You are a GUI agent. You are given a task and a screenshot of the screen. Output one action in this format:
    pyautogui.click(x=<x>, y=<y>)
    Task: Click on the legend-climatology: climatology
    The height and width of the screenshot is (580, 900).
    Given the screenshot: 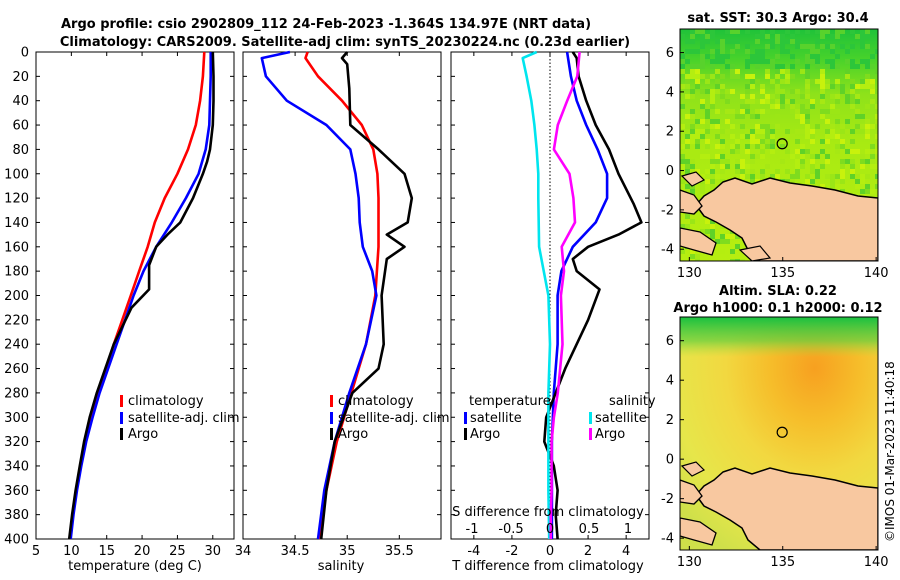 What is the action you would take?
    pyautogui.click(x=166, y=401)
    